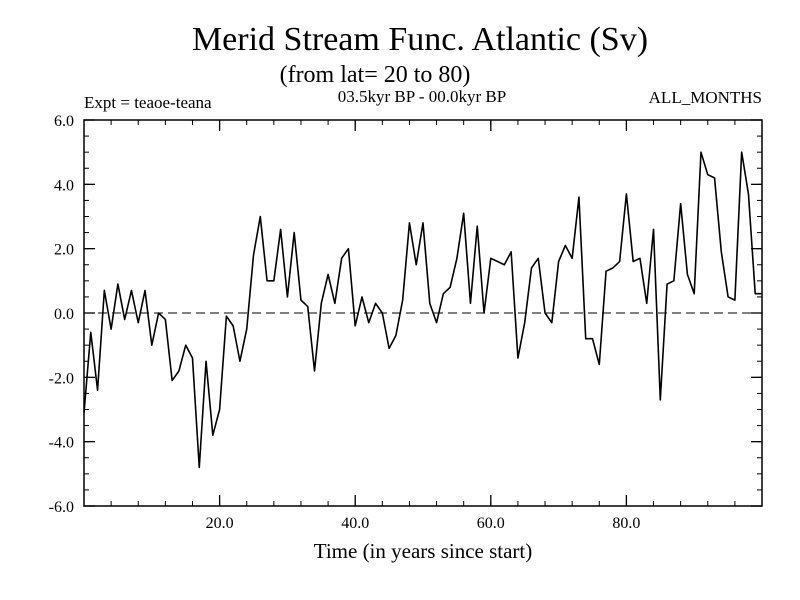 This screenshot has height=600, width=800. What do you see at coordinates (423, 551) in the screenshot?
I see `x-axis-label: Time (in years since start)` at bounding box center [423, 551].